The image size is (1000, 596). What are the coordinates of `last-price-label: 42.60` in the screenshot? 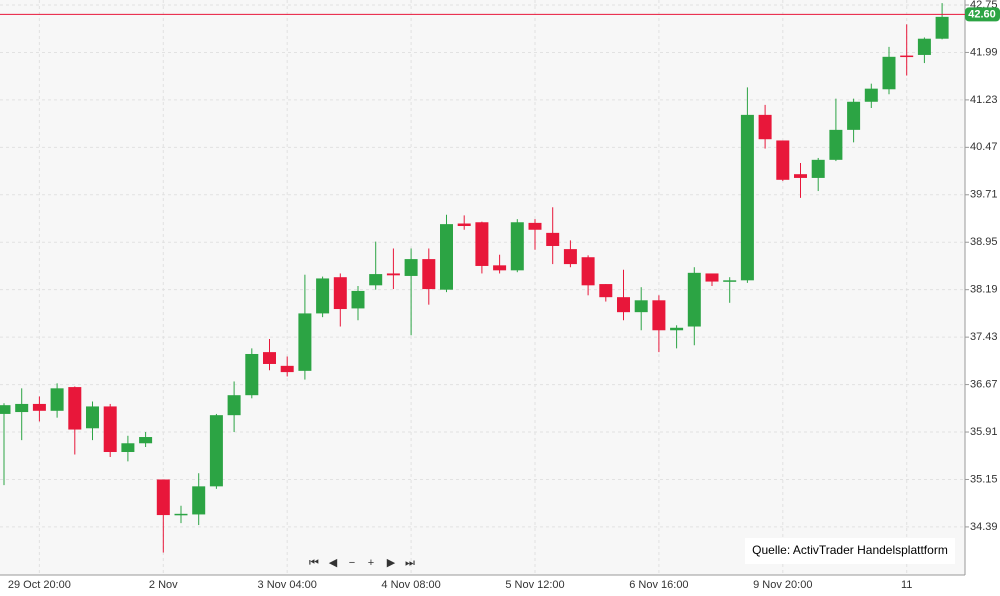 It's located at (982, 14).